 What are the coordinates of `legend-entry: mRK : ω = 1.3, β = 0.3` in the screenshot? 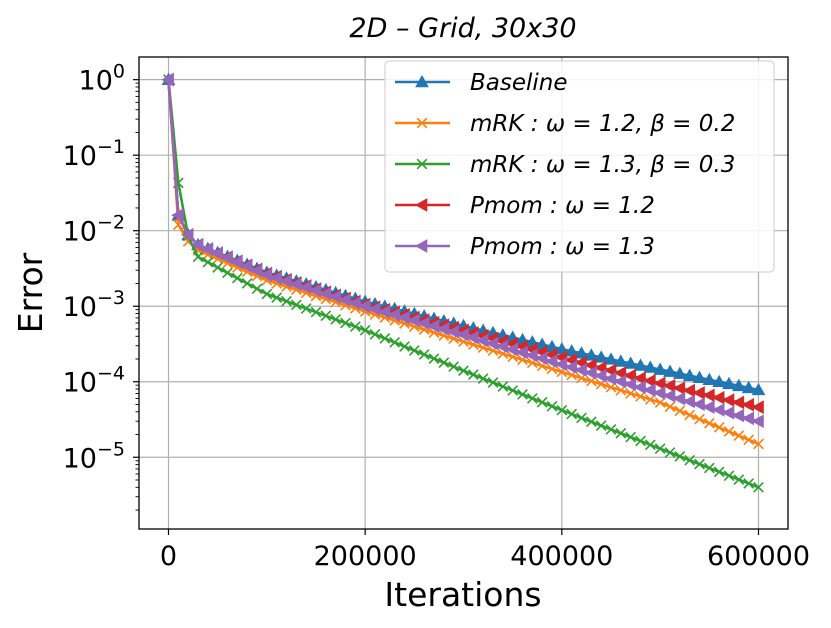 It's located at (565, 165).